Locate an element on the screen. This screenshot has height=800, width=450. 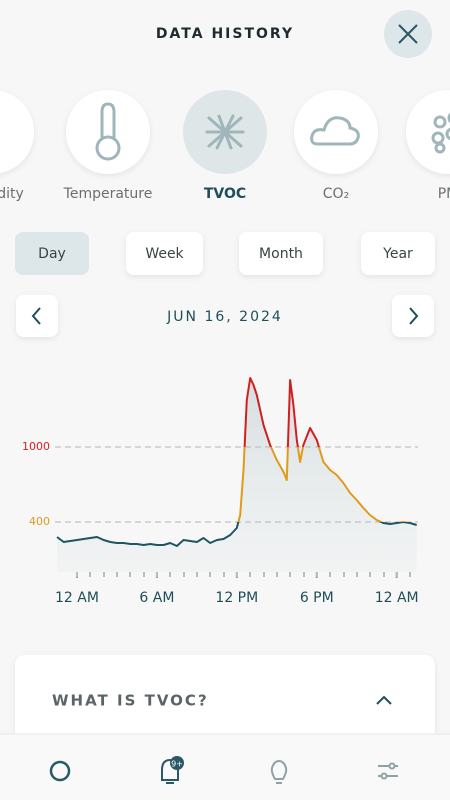
next-button is located at coordinates (413, 316).